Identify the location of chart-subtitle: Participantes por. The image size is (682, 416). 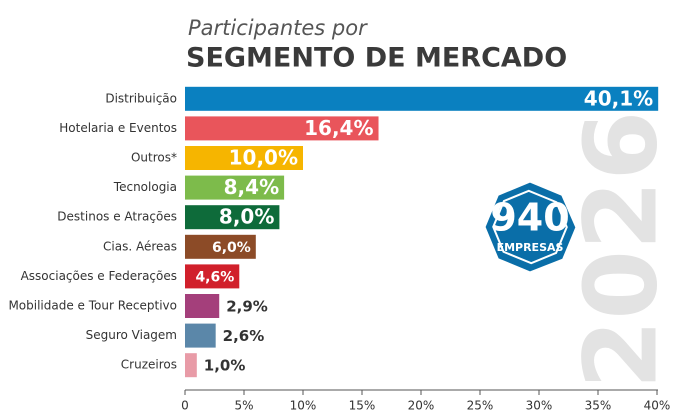
(278, 28).